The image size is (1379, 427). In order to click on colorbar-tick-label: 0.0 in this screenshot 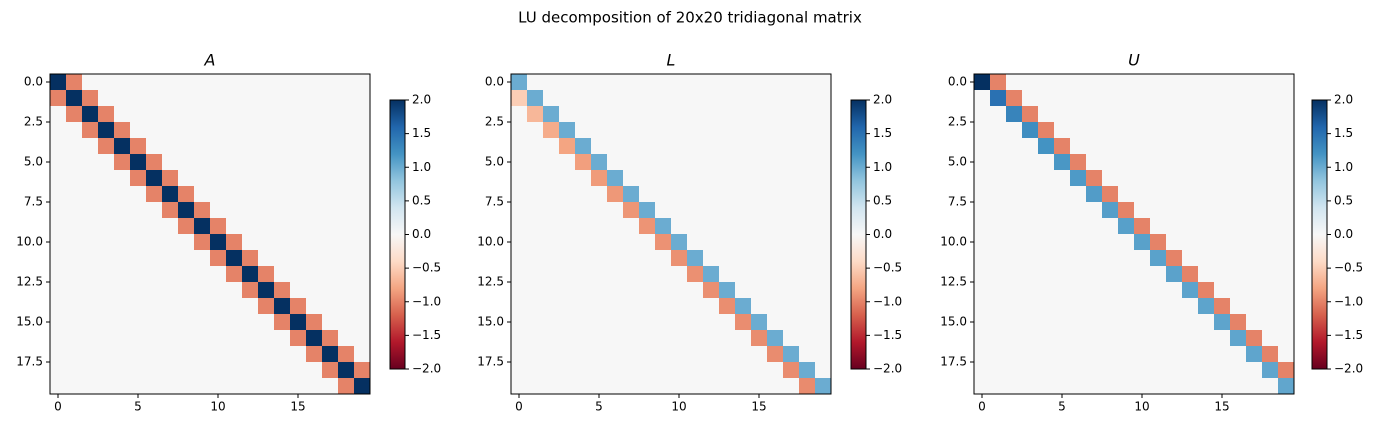, I will do `click(1343, 234)`.